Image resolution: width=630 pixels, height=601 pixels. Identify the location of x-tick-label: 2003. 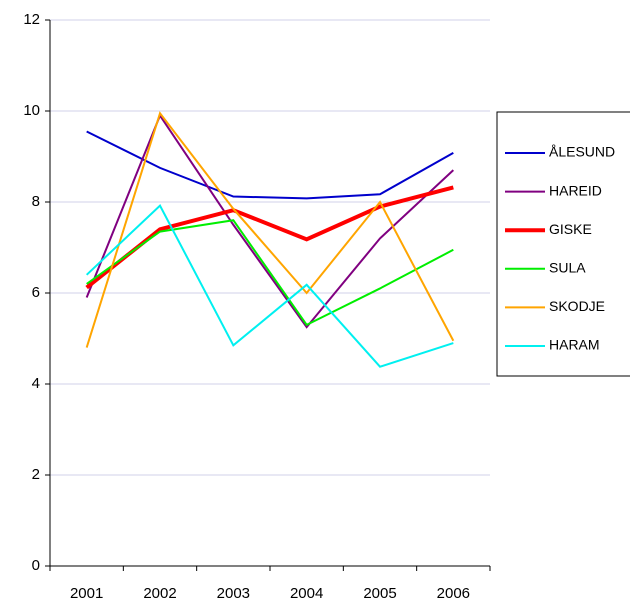
(233, 593).